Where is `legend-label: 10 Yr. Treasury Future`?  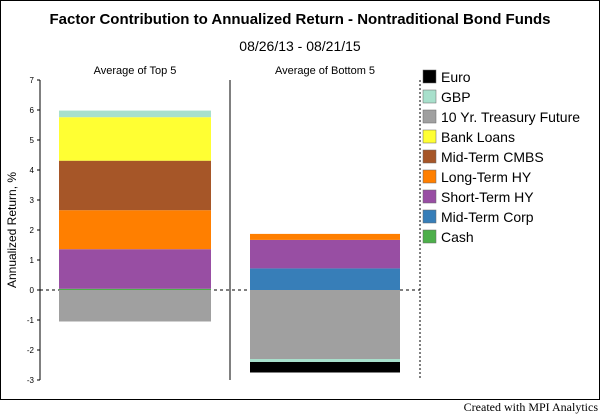
legend-label: 10 Yr. Treasury Future is located at coordinates (510, 117).